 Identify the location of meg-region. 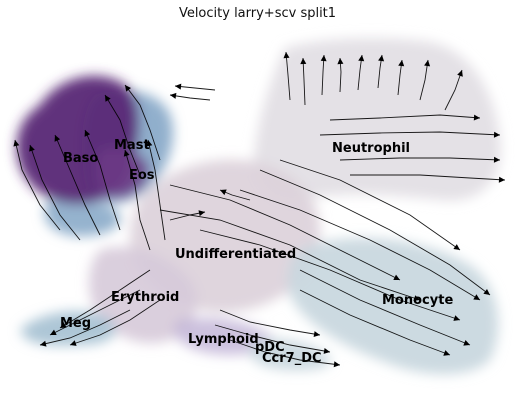
(68, 328).